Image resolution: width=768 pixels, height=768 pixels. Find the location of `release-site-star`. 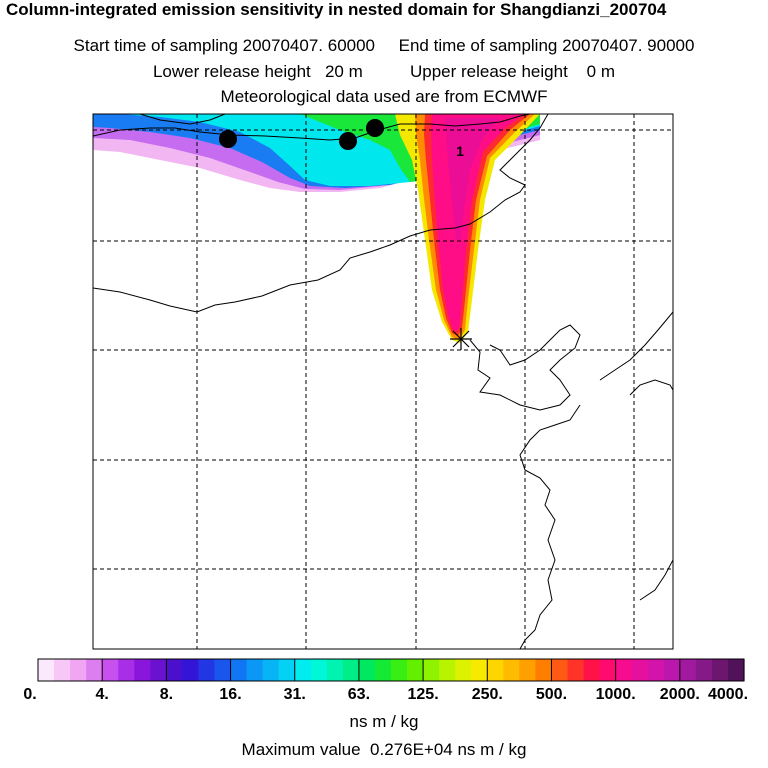

release-site-star is located at coordinates (461, 339).